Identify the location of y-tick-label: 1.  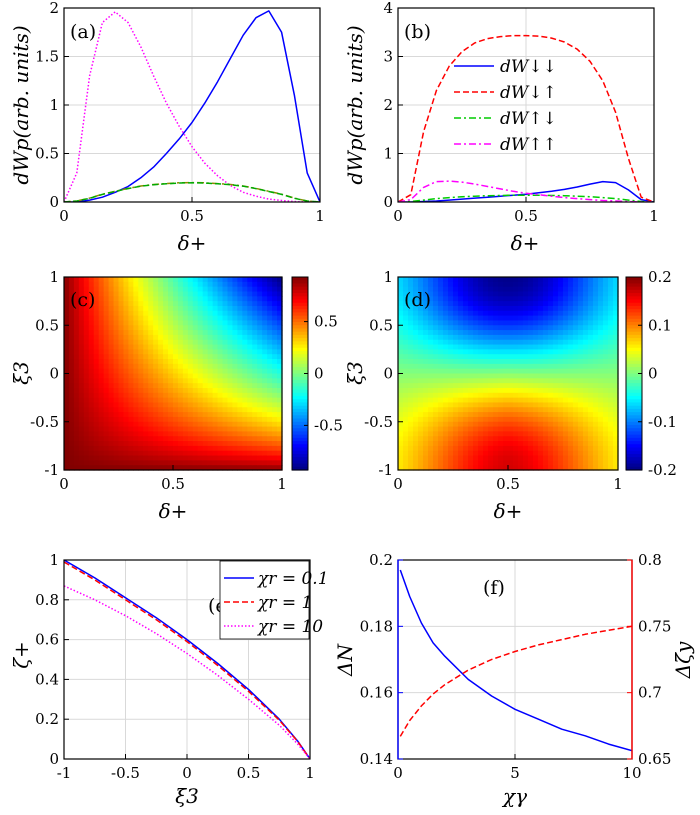
(388, 277).